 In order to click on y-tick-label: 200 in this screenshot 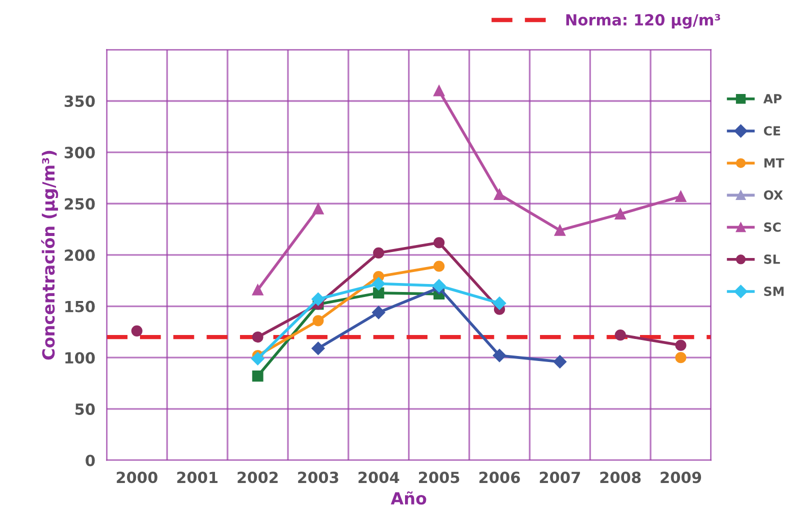, I will do `click(79, 255)`.